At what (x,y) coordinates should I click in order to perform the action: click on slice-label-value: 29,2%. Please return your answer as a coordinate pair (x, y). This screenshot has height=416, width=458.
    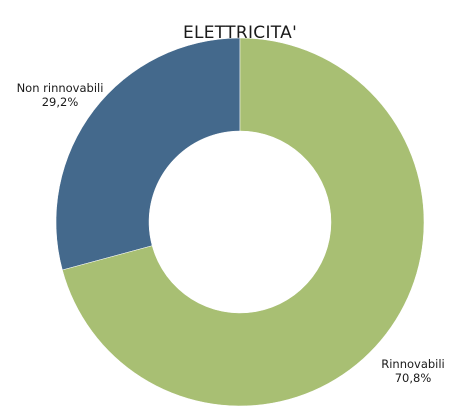
    Looking at the image, I should click on (60, 102).